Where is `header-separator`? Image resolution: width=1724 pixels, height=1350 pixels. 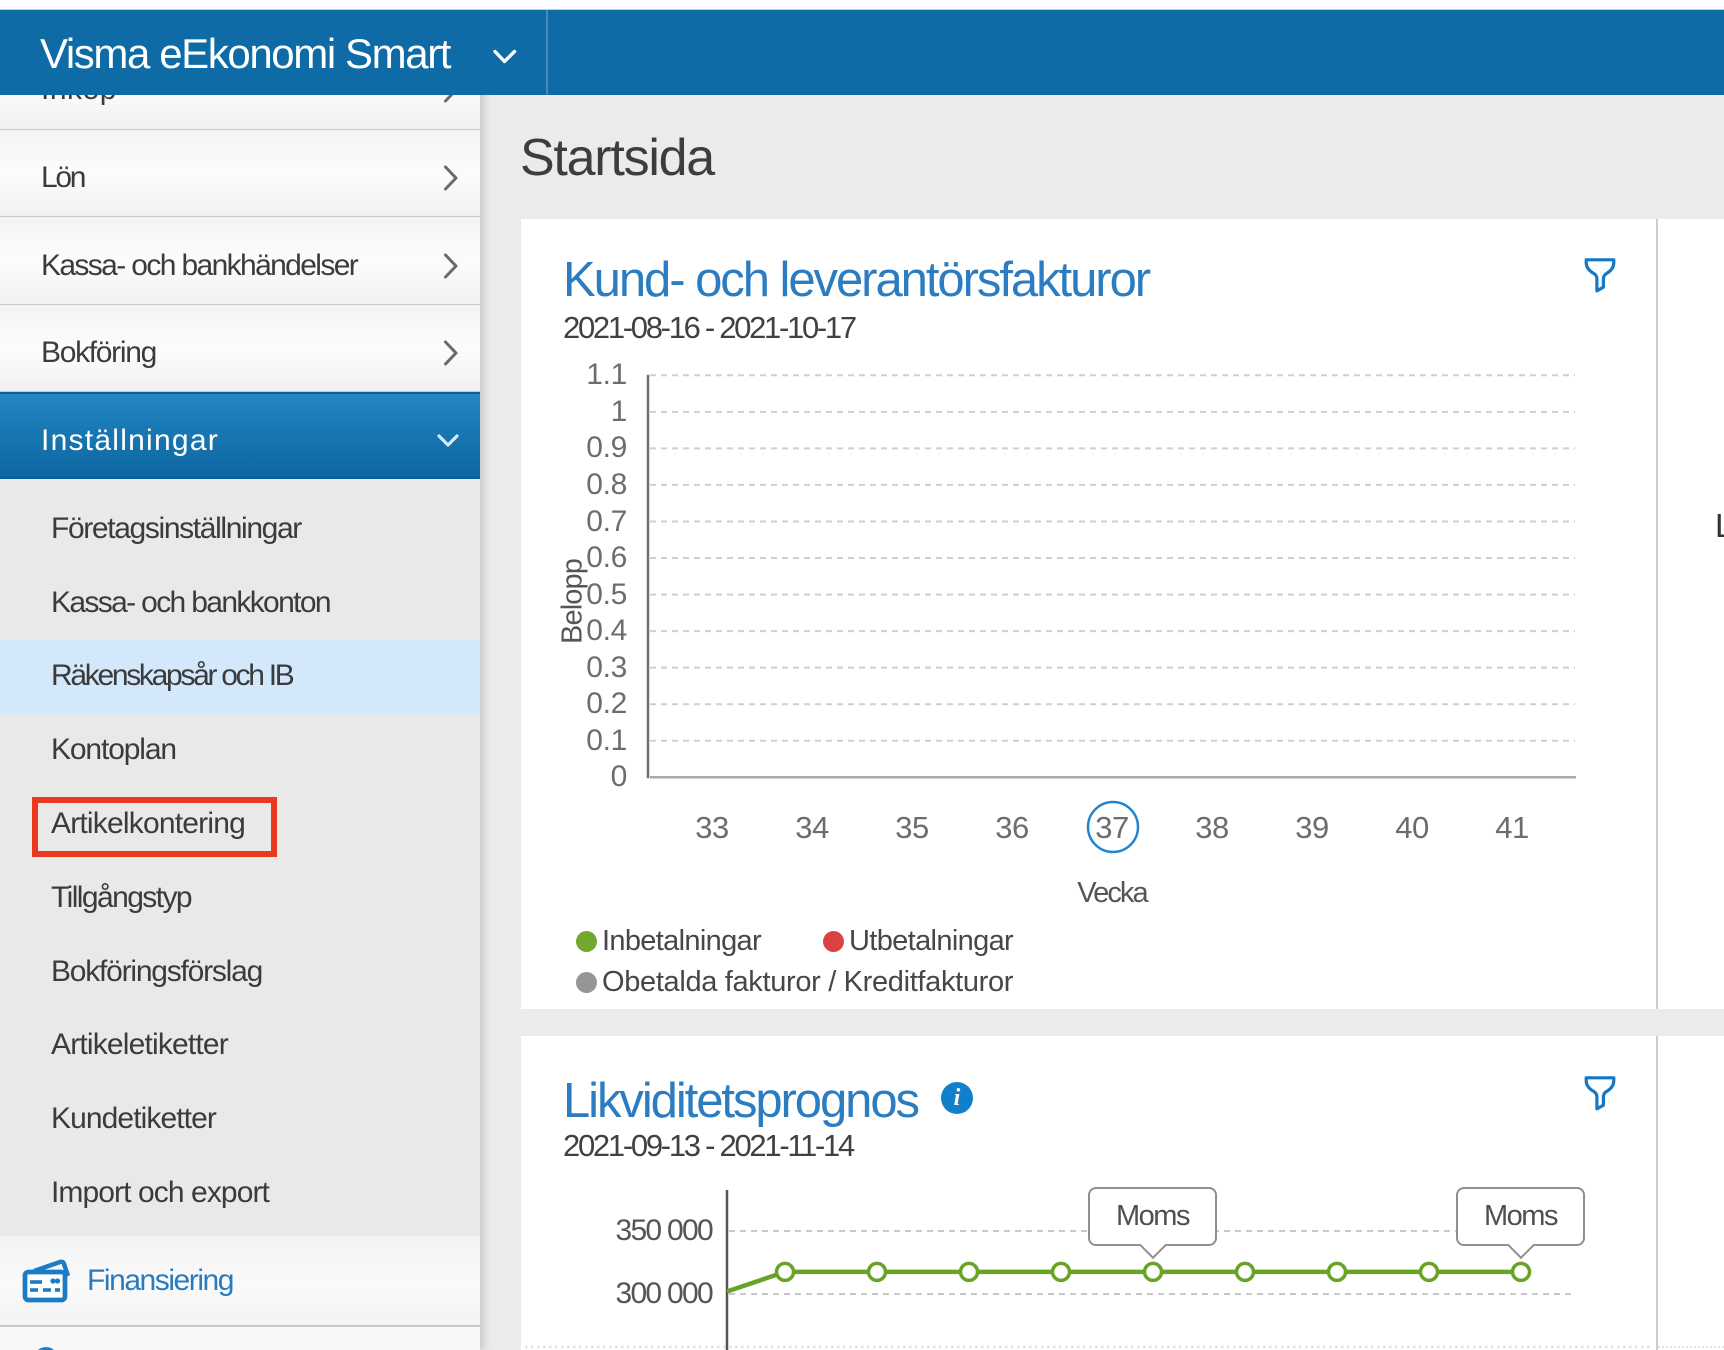
header-separator is located at coordinates (547, 52).